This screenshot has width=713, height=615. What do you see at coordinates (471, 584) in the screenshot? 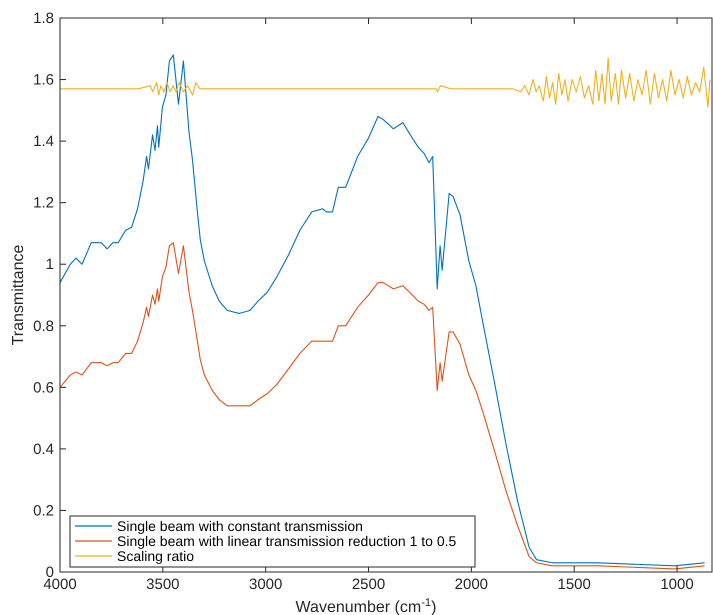
I see `x-tick-label: 2000` at bounding box center [471, 584].